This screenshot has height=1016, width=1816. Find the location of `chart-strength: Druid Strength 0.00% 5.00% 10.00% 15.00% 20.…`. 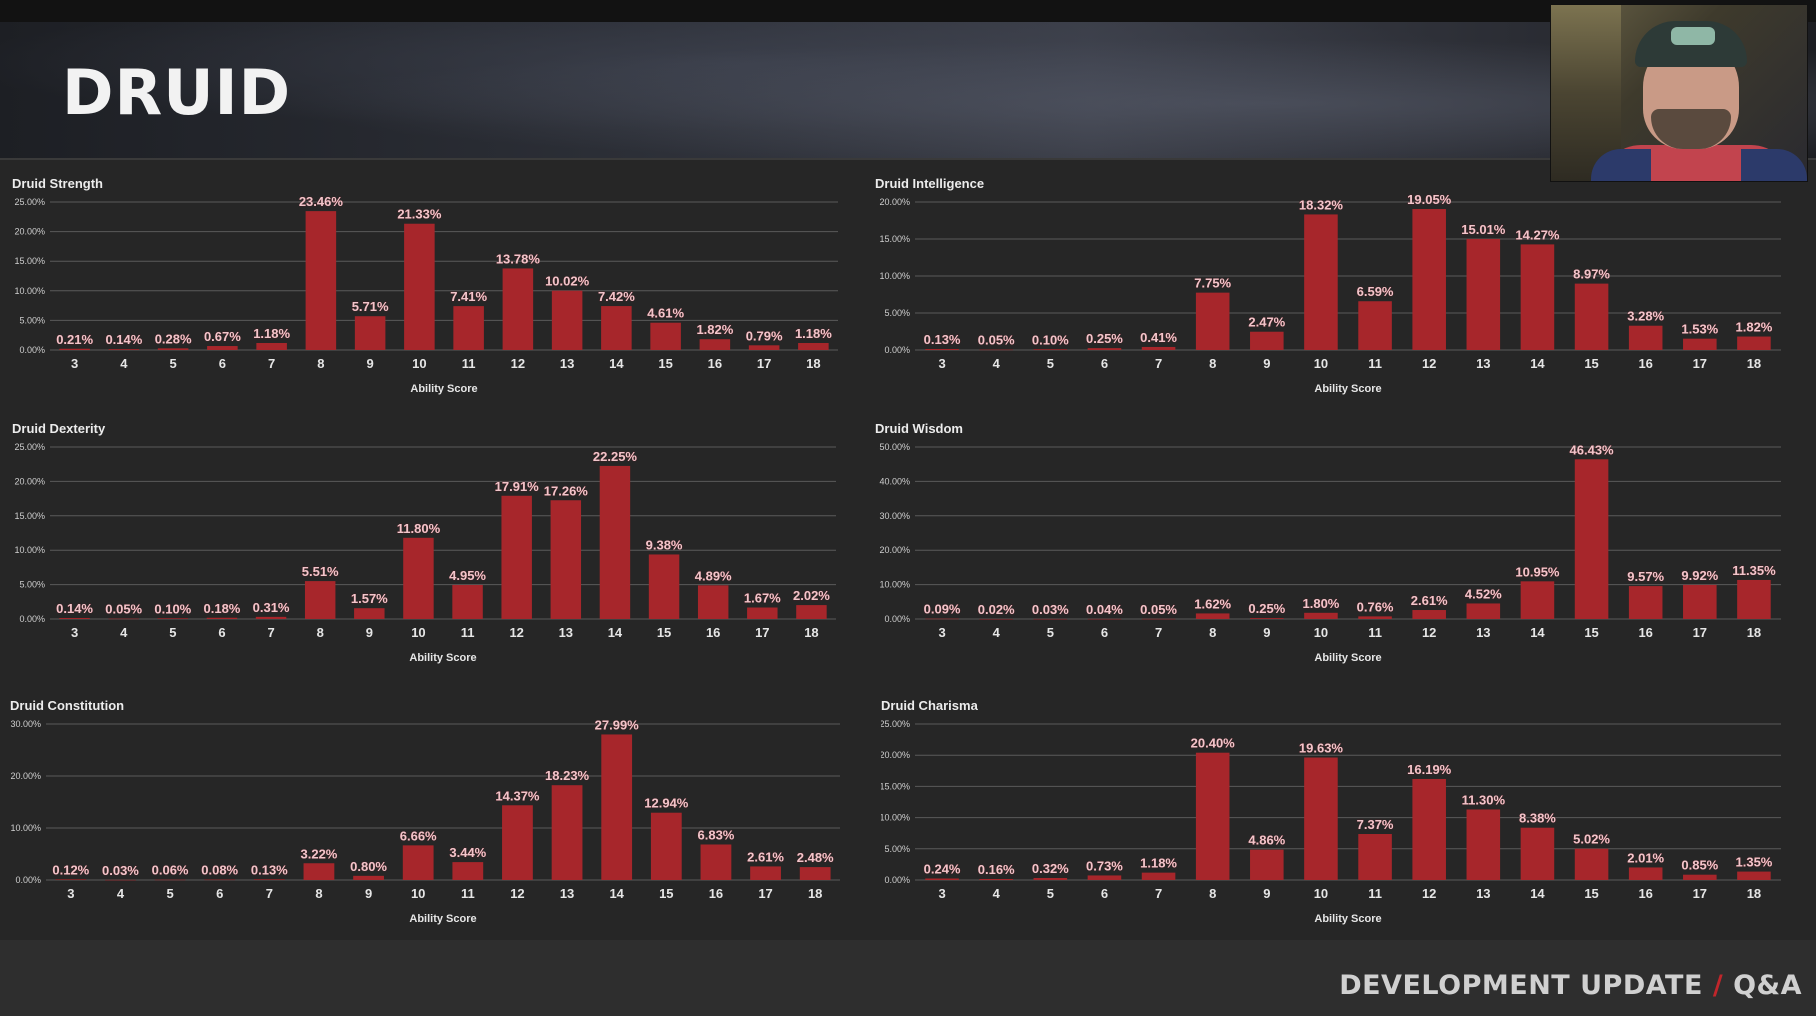

chart-strength: Druid Strength 0.00% 5.00% 10.00% 15.00% 20.… is located at coordinates (432, 291).